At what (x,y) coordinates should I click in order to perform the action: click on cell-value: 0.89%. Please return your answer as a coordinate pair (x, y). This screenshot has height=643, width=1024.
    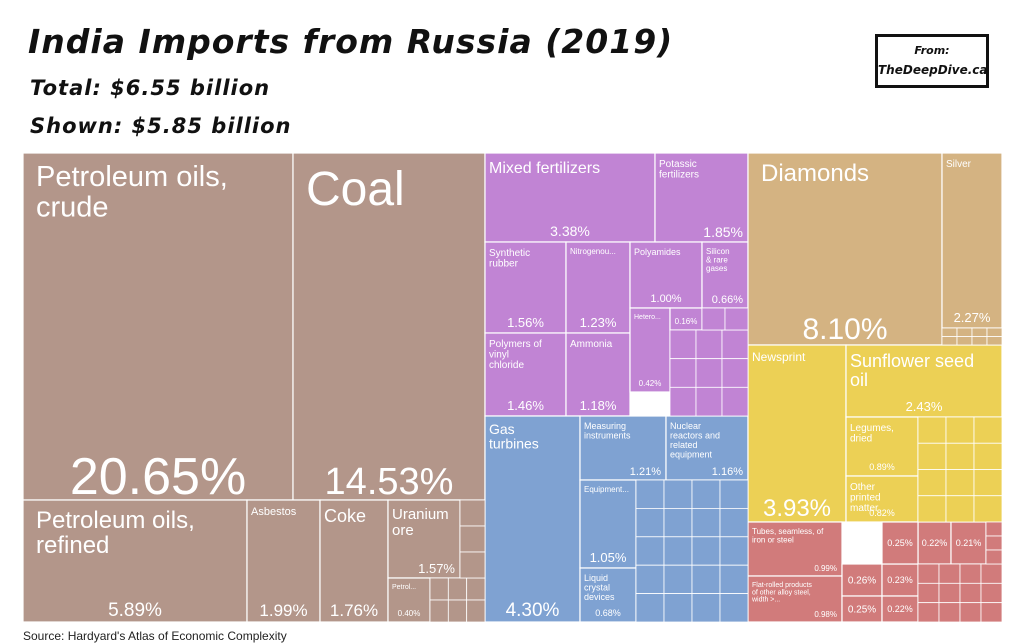
    Looking at the image, I should click on (882, 467).